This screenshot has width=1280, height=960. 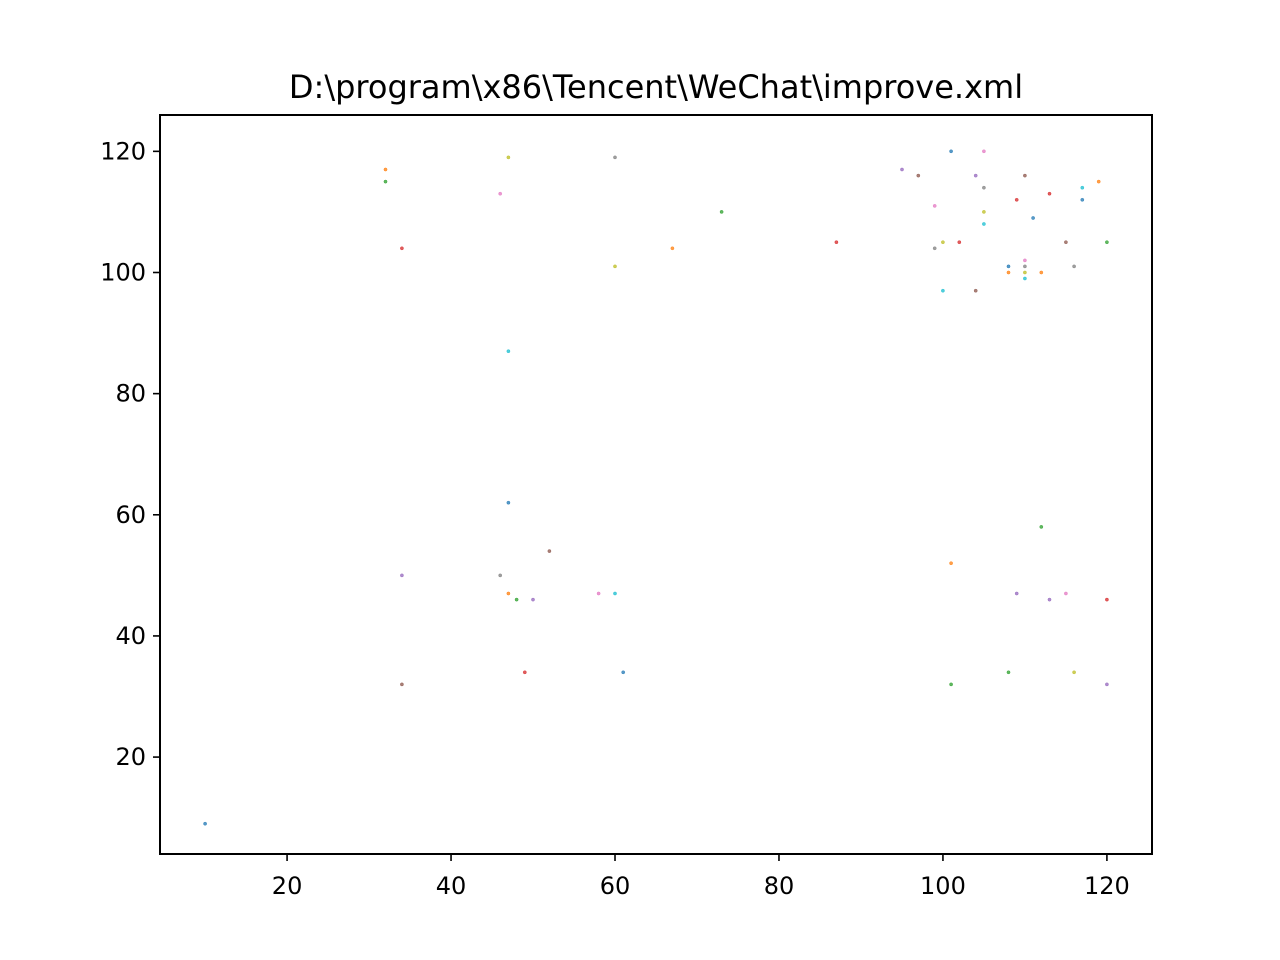 I want to click on x-tick-label: 60, so click(x=615, y=886).